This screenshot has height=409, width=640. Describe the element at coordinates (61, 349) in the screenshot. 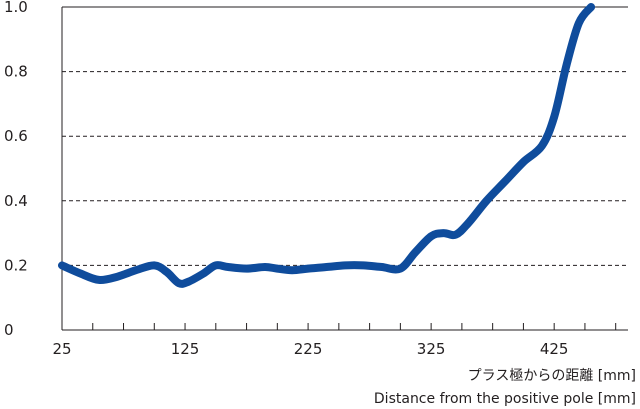

I see `x-tick-label: 25` at that location.